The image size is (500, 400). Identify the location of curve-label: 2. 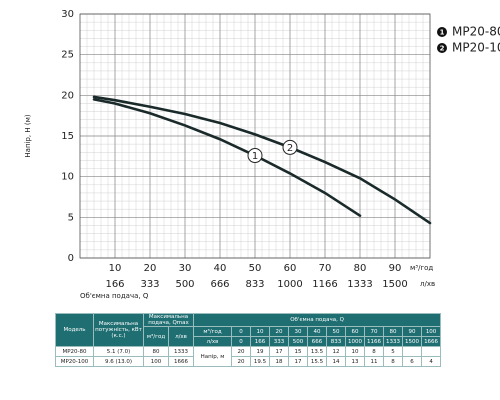
(290, 148).